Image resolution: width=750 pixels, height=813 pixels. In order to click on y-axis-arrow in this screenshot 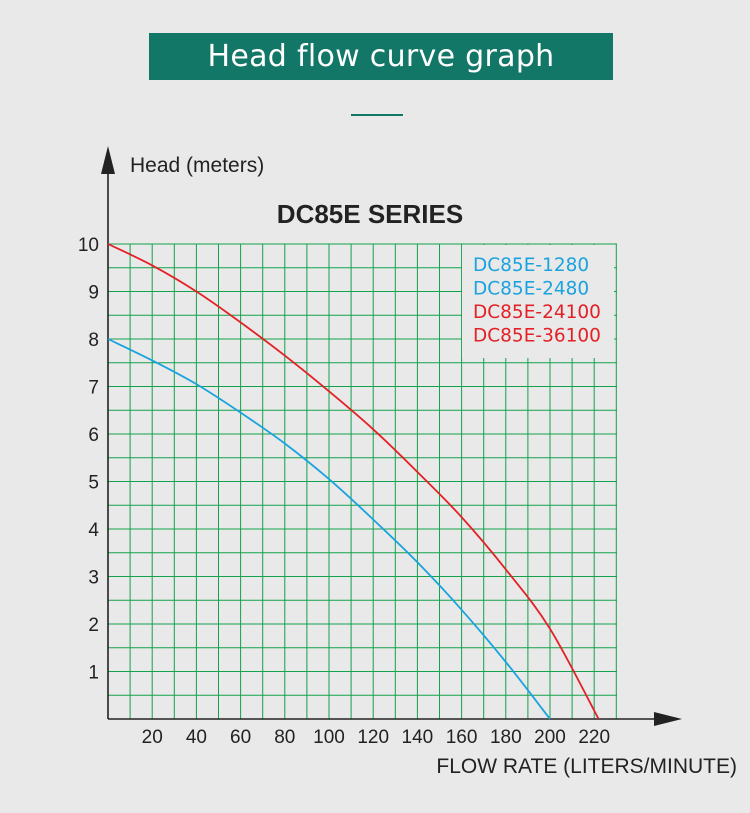, I will do `click(108, 160)`.